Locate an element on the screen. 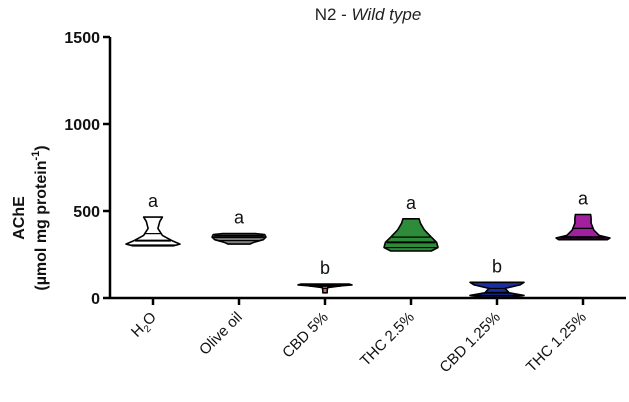 The width and height of the screenshot is (629, 402). violin-cbd-1-25-: b is located at coordinates (497, 276).